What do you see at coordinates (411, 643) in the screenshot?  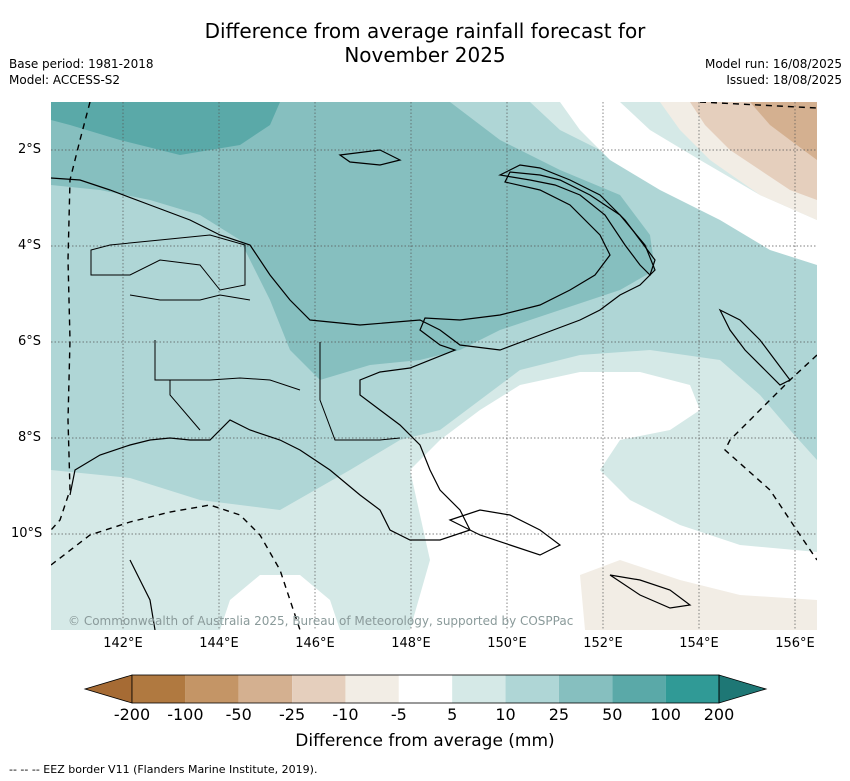 I see `lon-label-148e: 148°E` at bounding box center [411, 643].